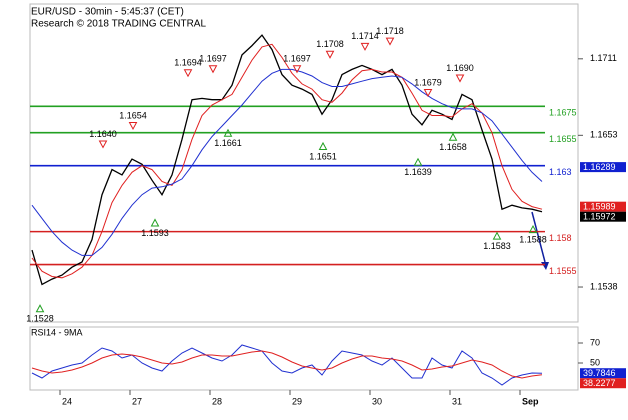 The image size is (628, 420). What do you see at coordinates (560, 238) in the screenshot?
I see `level-label: 1.158` at bounding box center [560, 238].